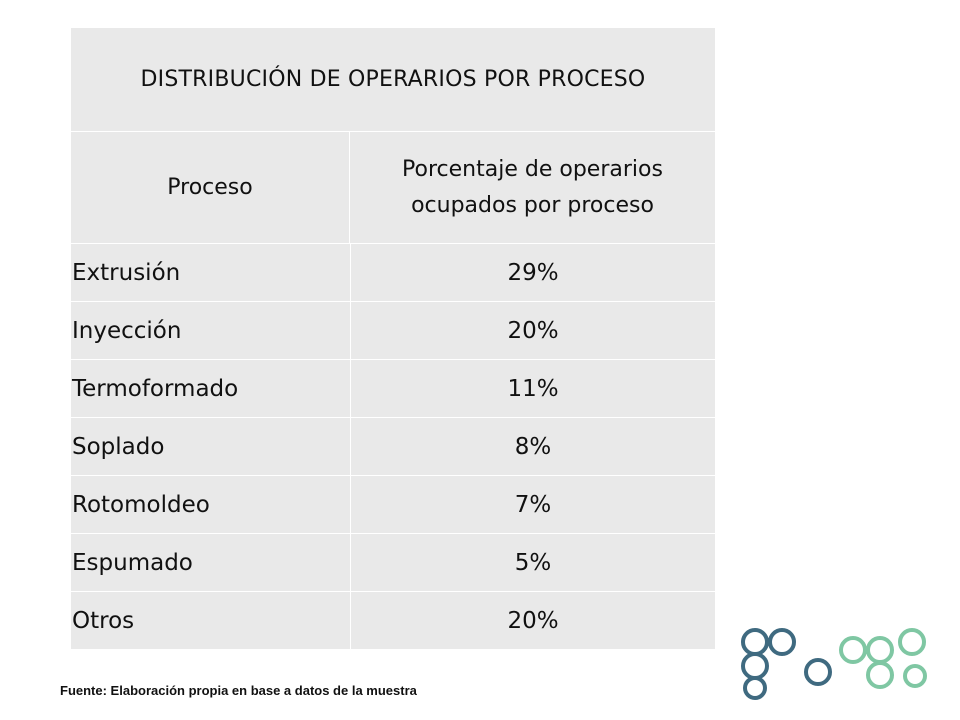  I want to click on process-cell: Soplado, so click(211, 446).